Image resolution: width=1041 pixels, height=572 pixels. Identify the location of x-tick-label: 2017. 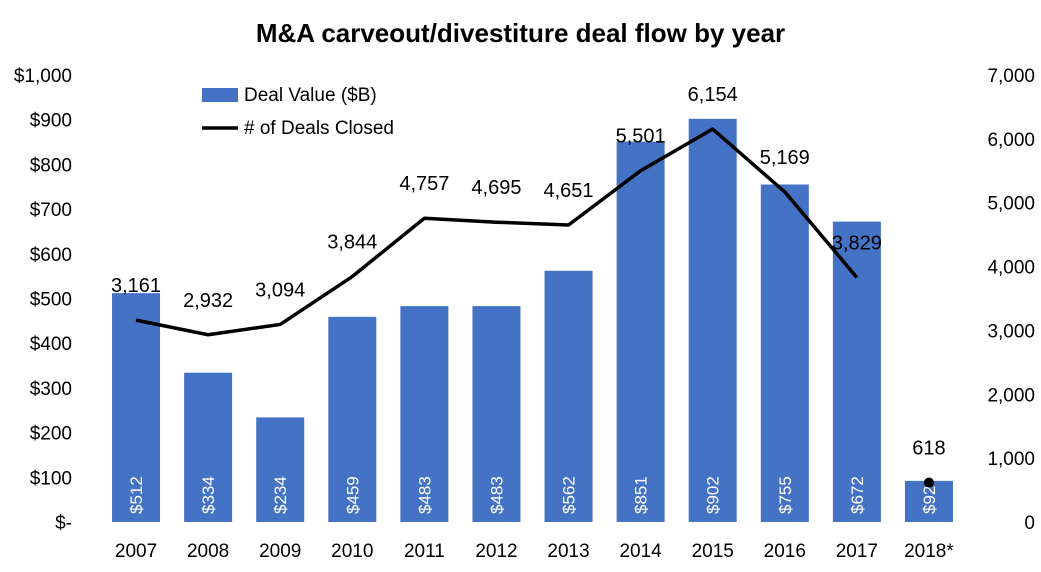
(857, 551).